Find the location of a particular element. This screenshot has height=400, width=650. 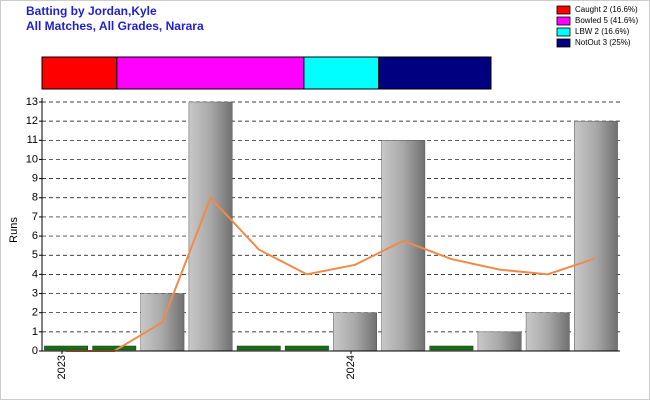

subtitle: All Matches, All Grades, Narara is located at coordinates (115, 26).